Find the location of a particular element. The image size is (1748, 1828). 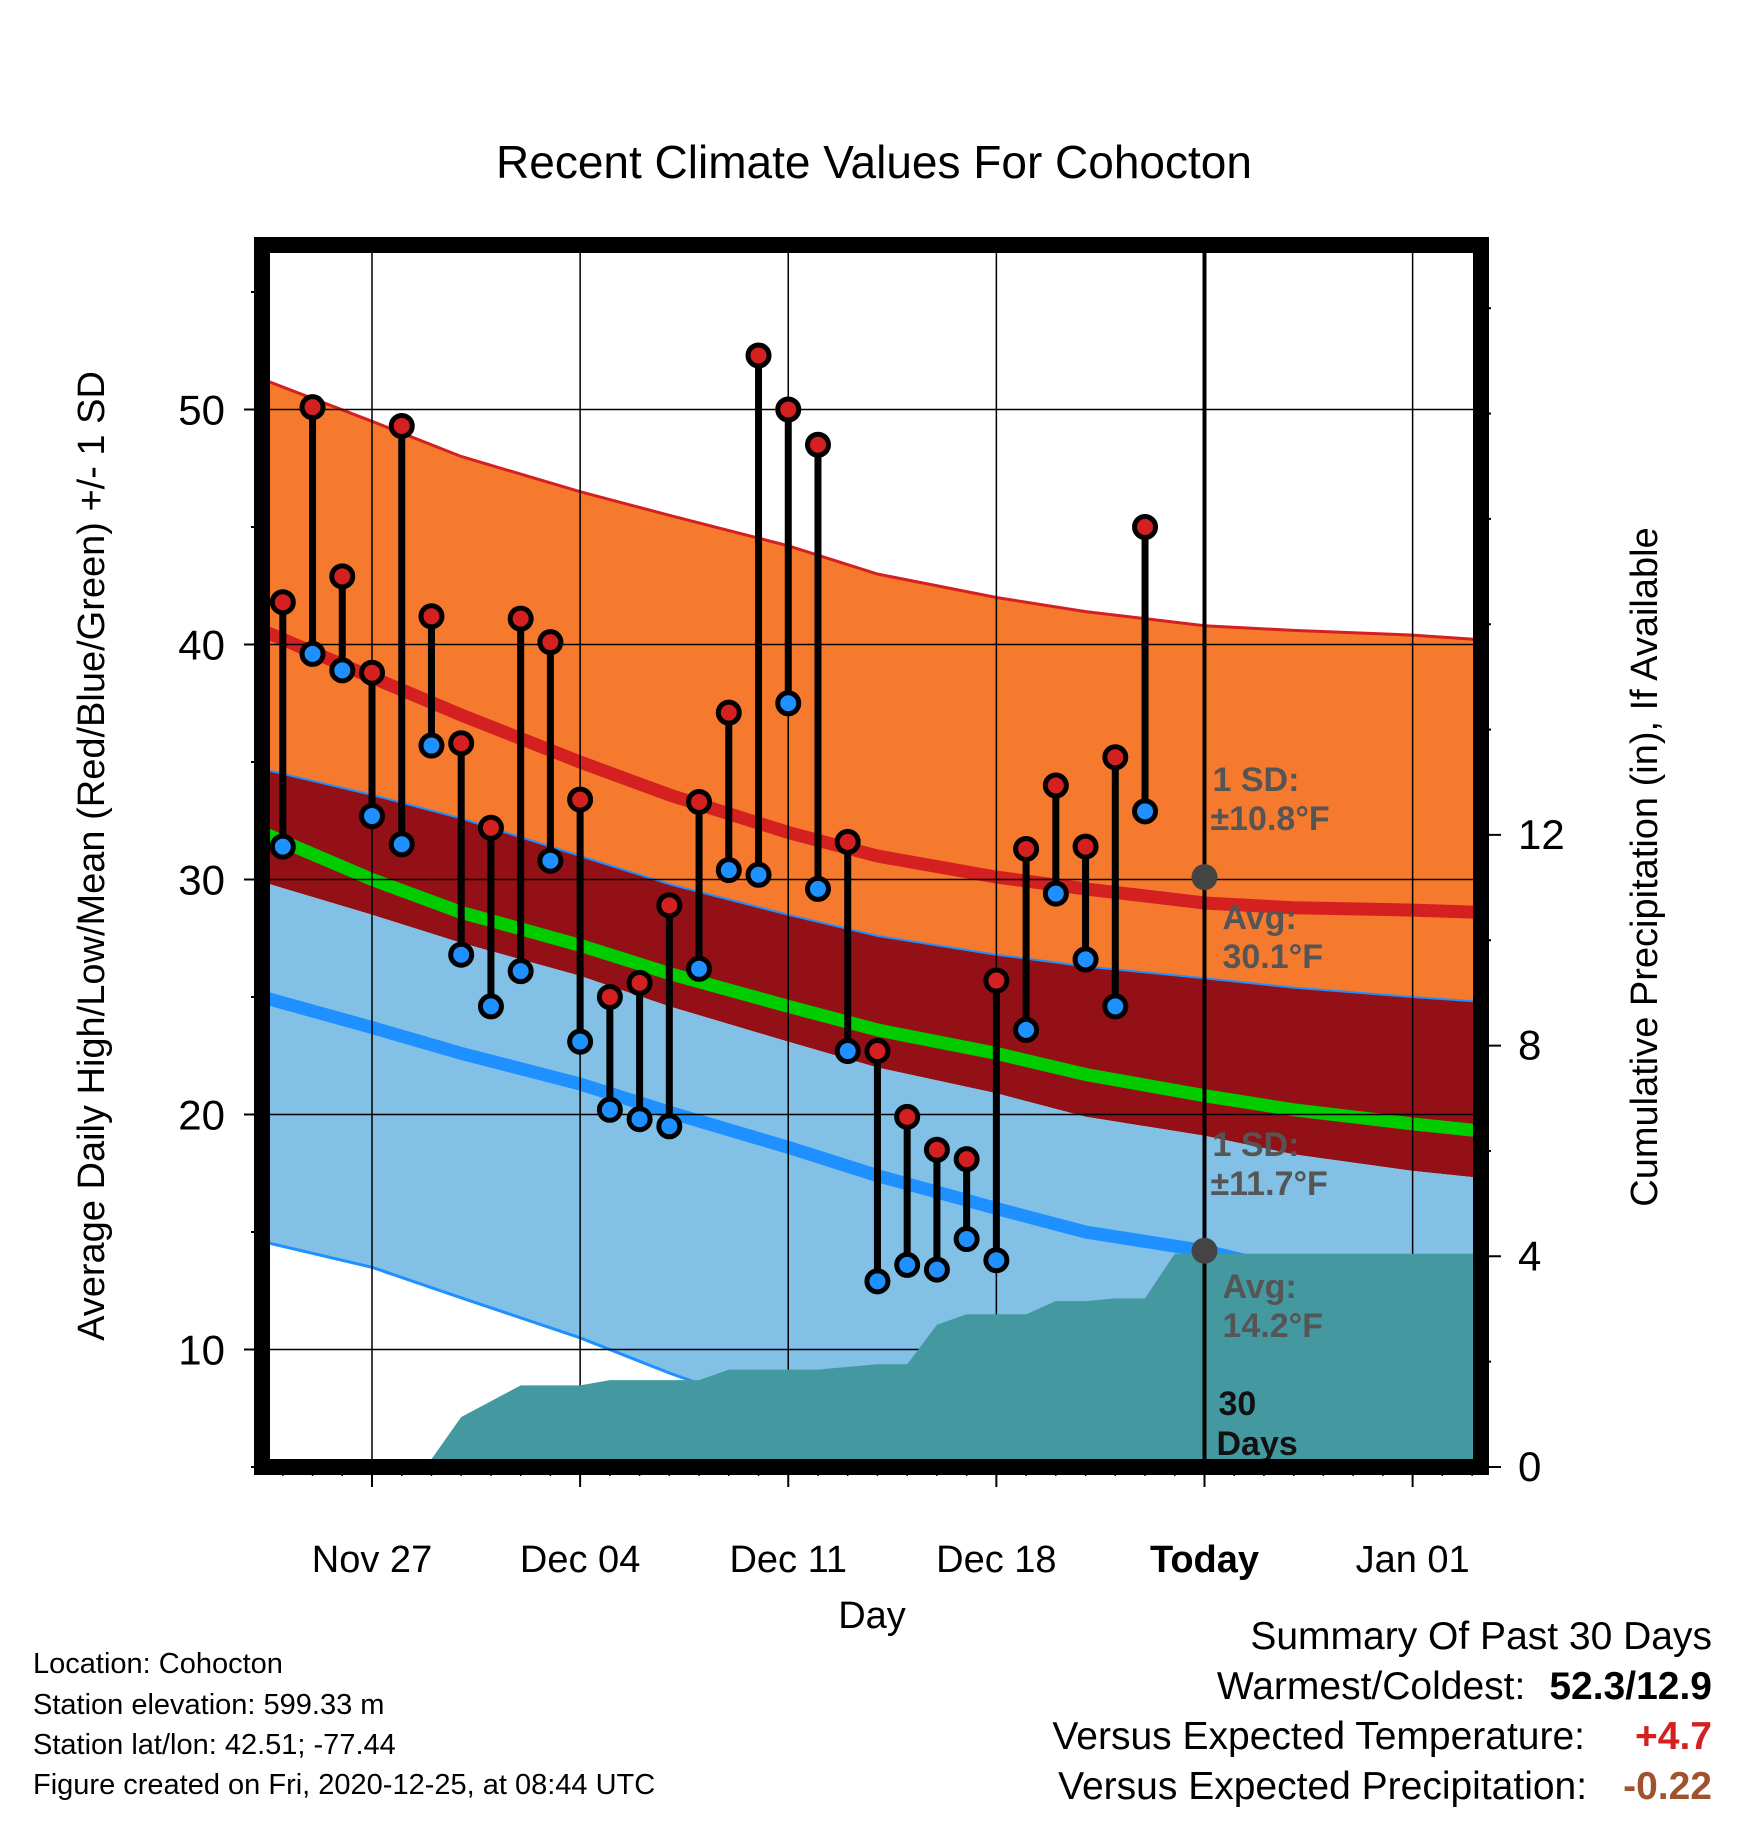

precipitation-area is located at coordinates (881, 1360).